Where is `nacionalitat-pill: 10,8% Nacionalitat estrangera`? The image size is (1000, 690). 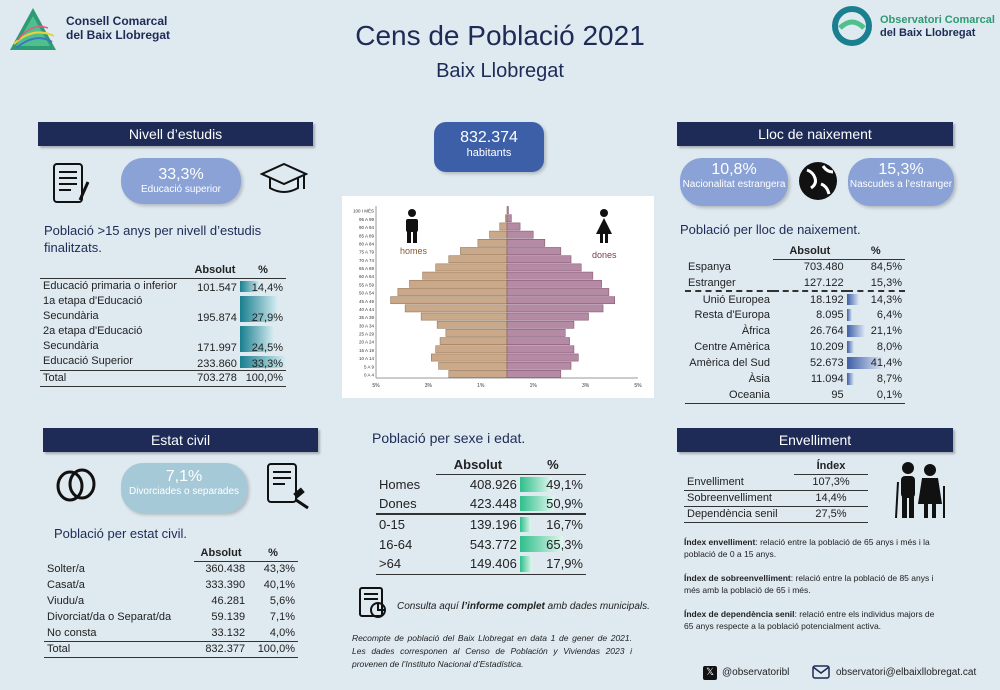
nacionalitat-pill: 10,8% Nacionalitat estrangera is located at coordinates (734, 182).